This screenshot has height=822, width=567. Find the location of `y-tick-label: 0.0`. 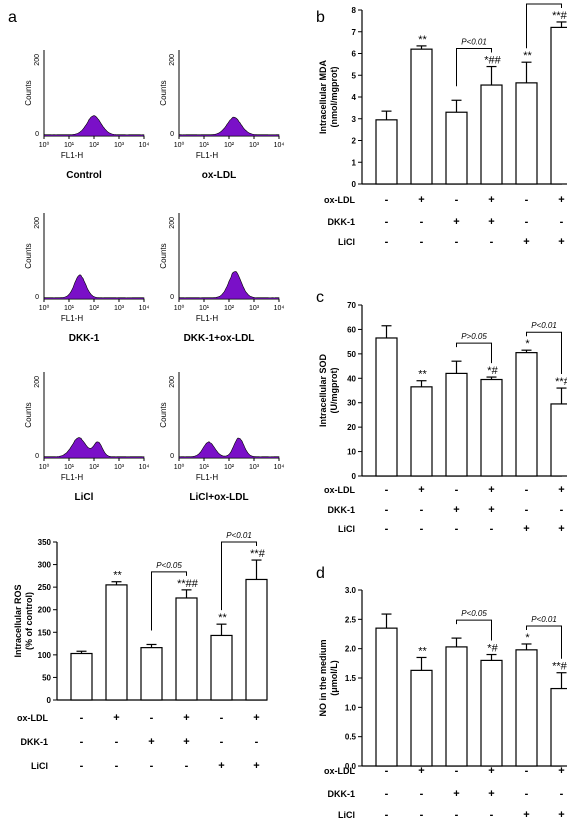

y-tick-label: 0.0 is located at coordinates (351, 766).